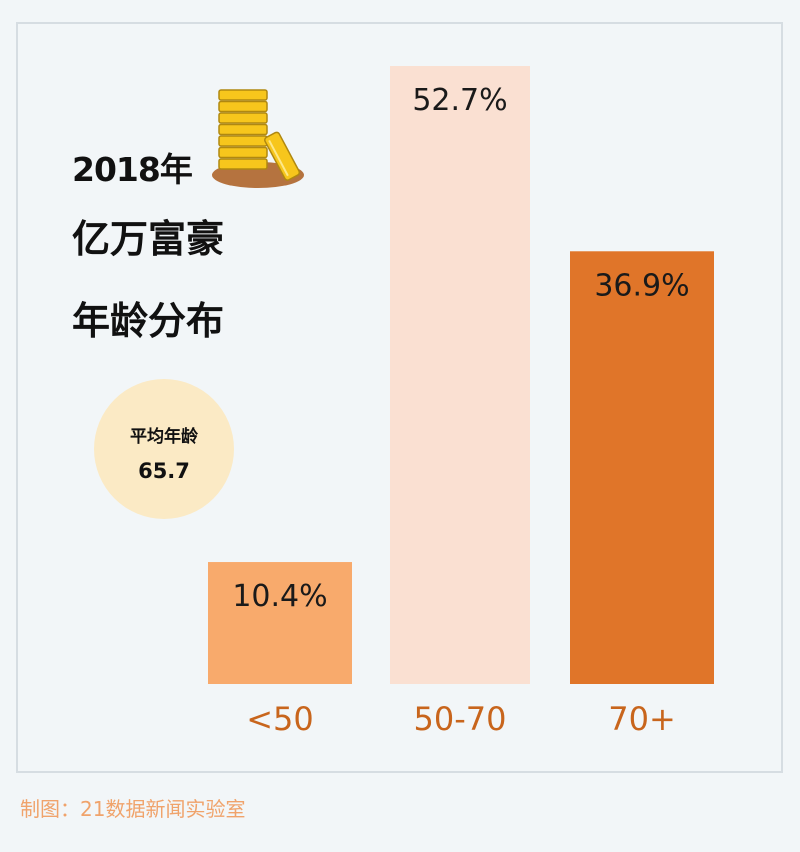 The height and width of the screenshot is (852, 800). Describe the element at coordinates (148, 239) in the screenshot. I see `chart-title: 亿万富豪` at that location.